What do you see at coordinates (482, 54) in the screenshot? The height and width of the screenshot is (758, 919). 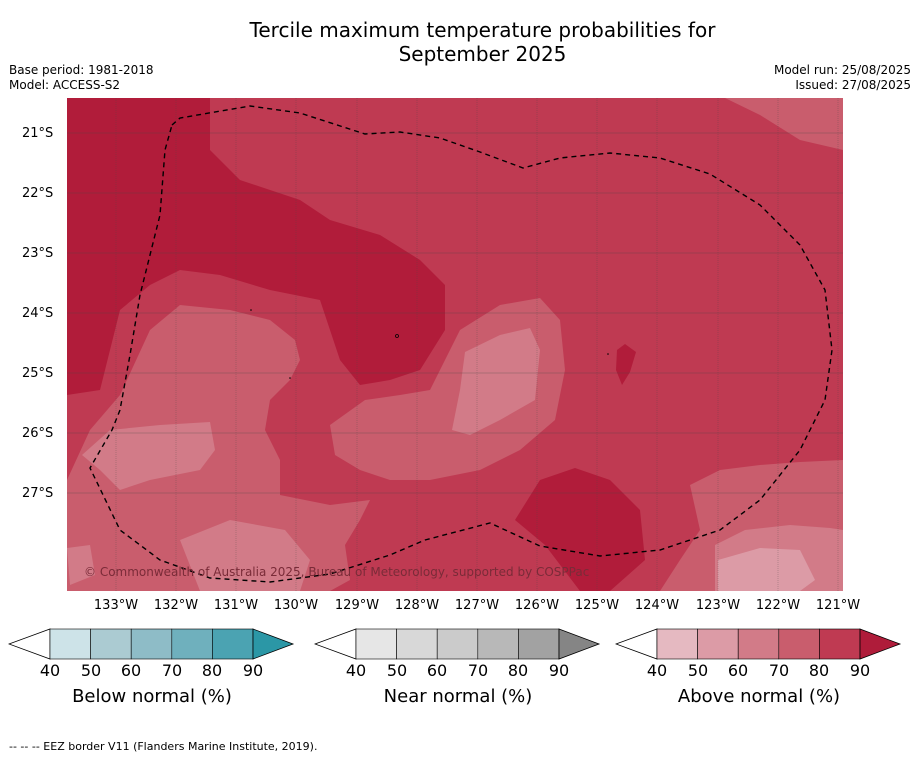 I see `title-line-2: September 2025` at bounding box center [482, 54].